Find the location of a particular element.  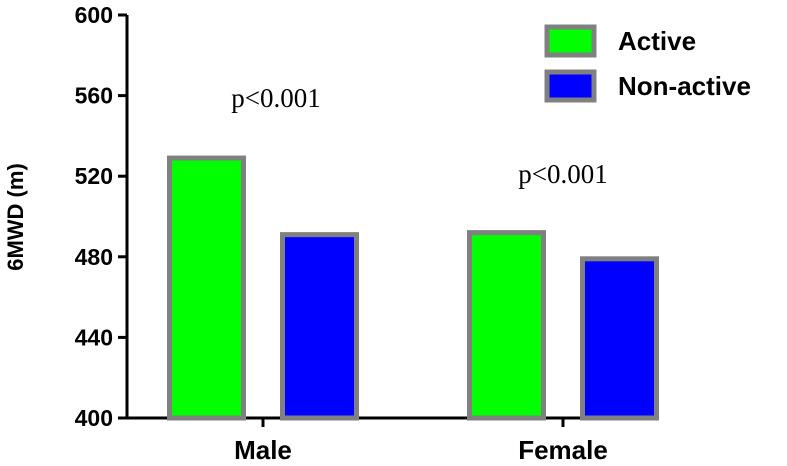

x-tick-label: Male is located at coordinates (263, 450).